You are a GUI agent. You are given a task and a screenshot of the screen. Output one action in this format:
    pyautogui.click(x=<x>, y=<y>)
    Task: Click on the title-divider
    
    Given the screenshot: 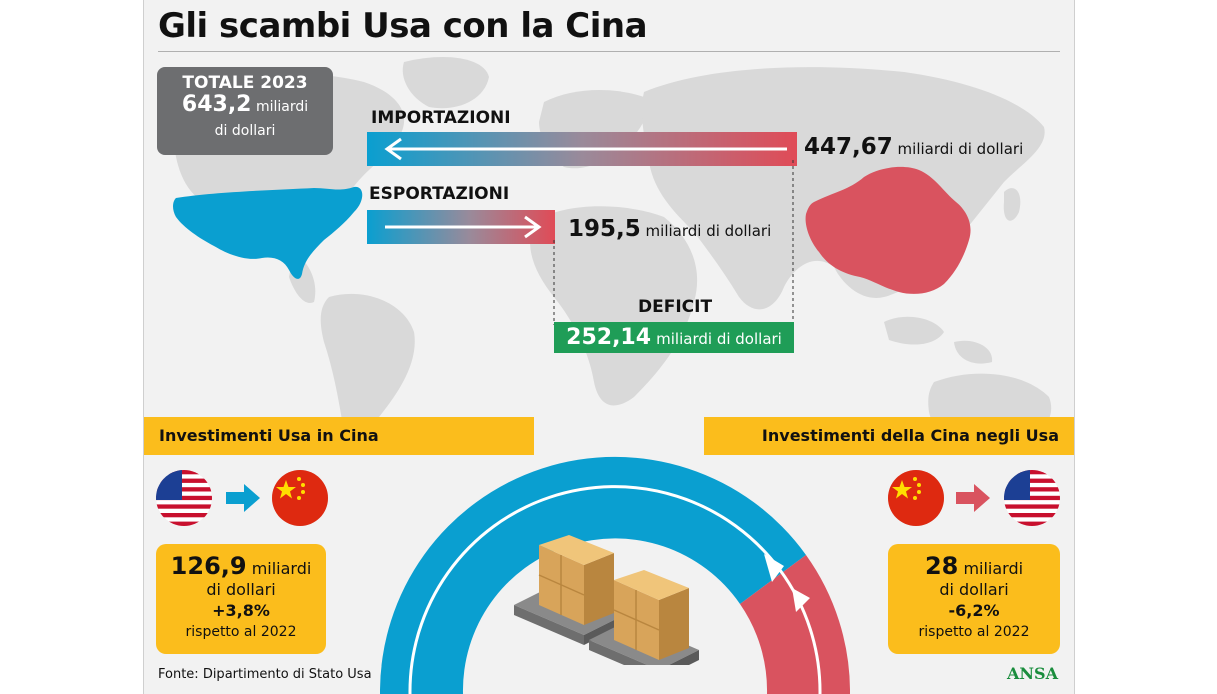 What is the action you would take?
    pyautogui.click(x=609, y=51)
    